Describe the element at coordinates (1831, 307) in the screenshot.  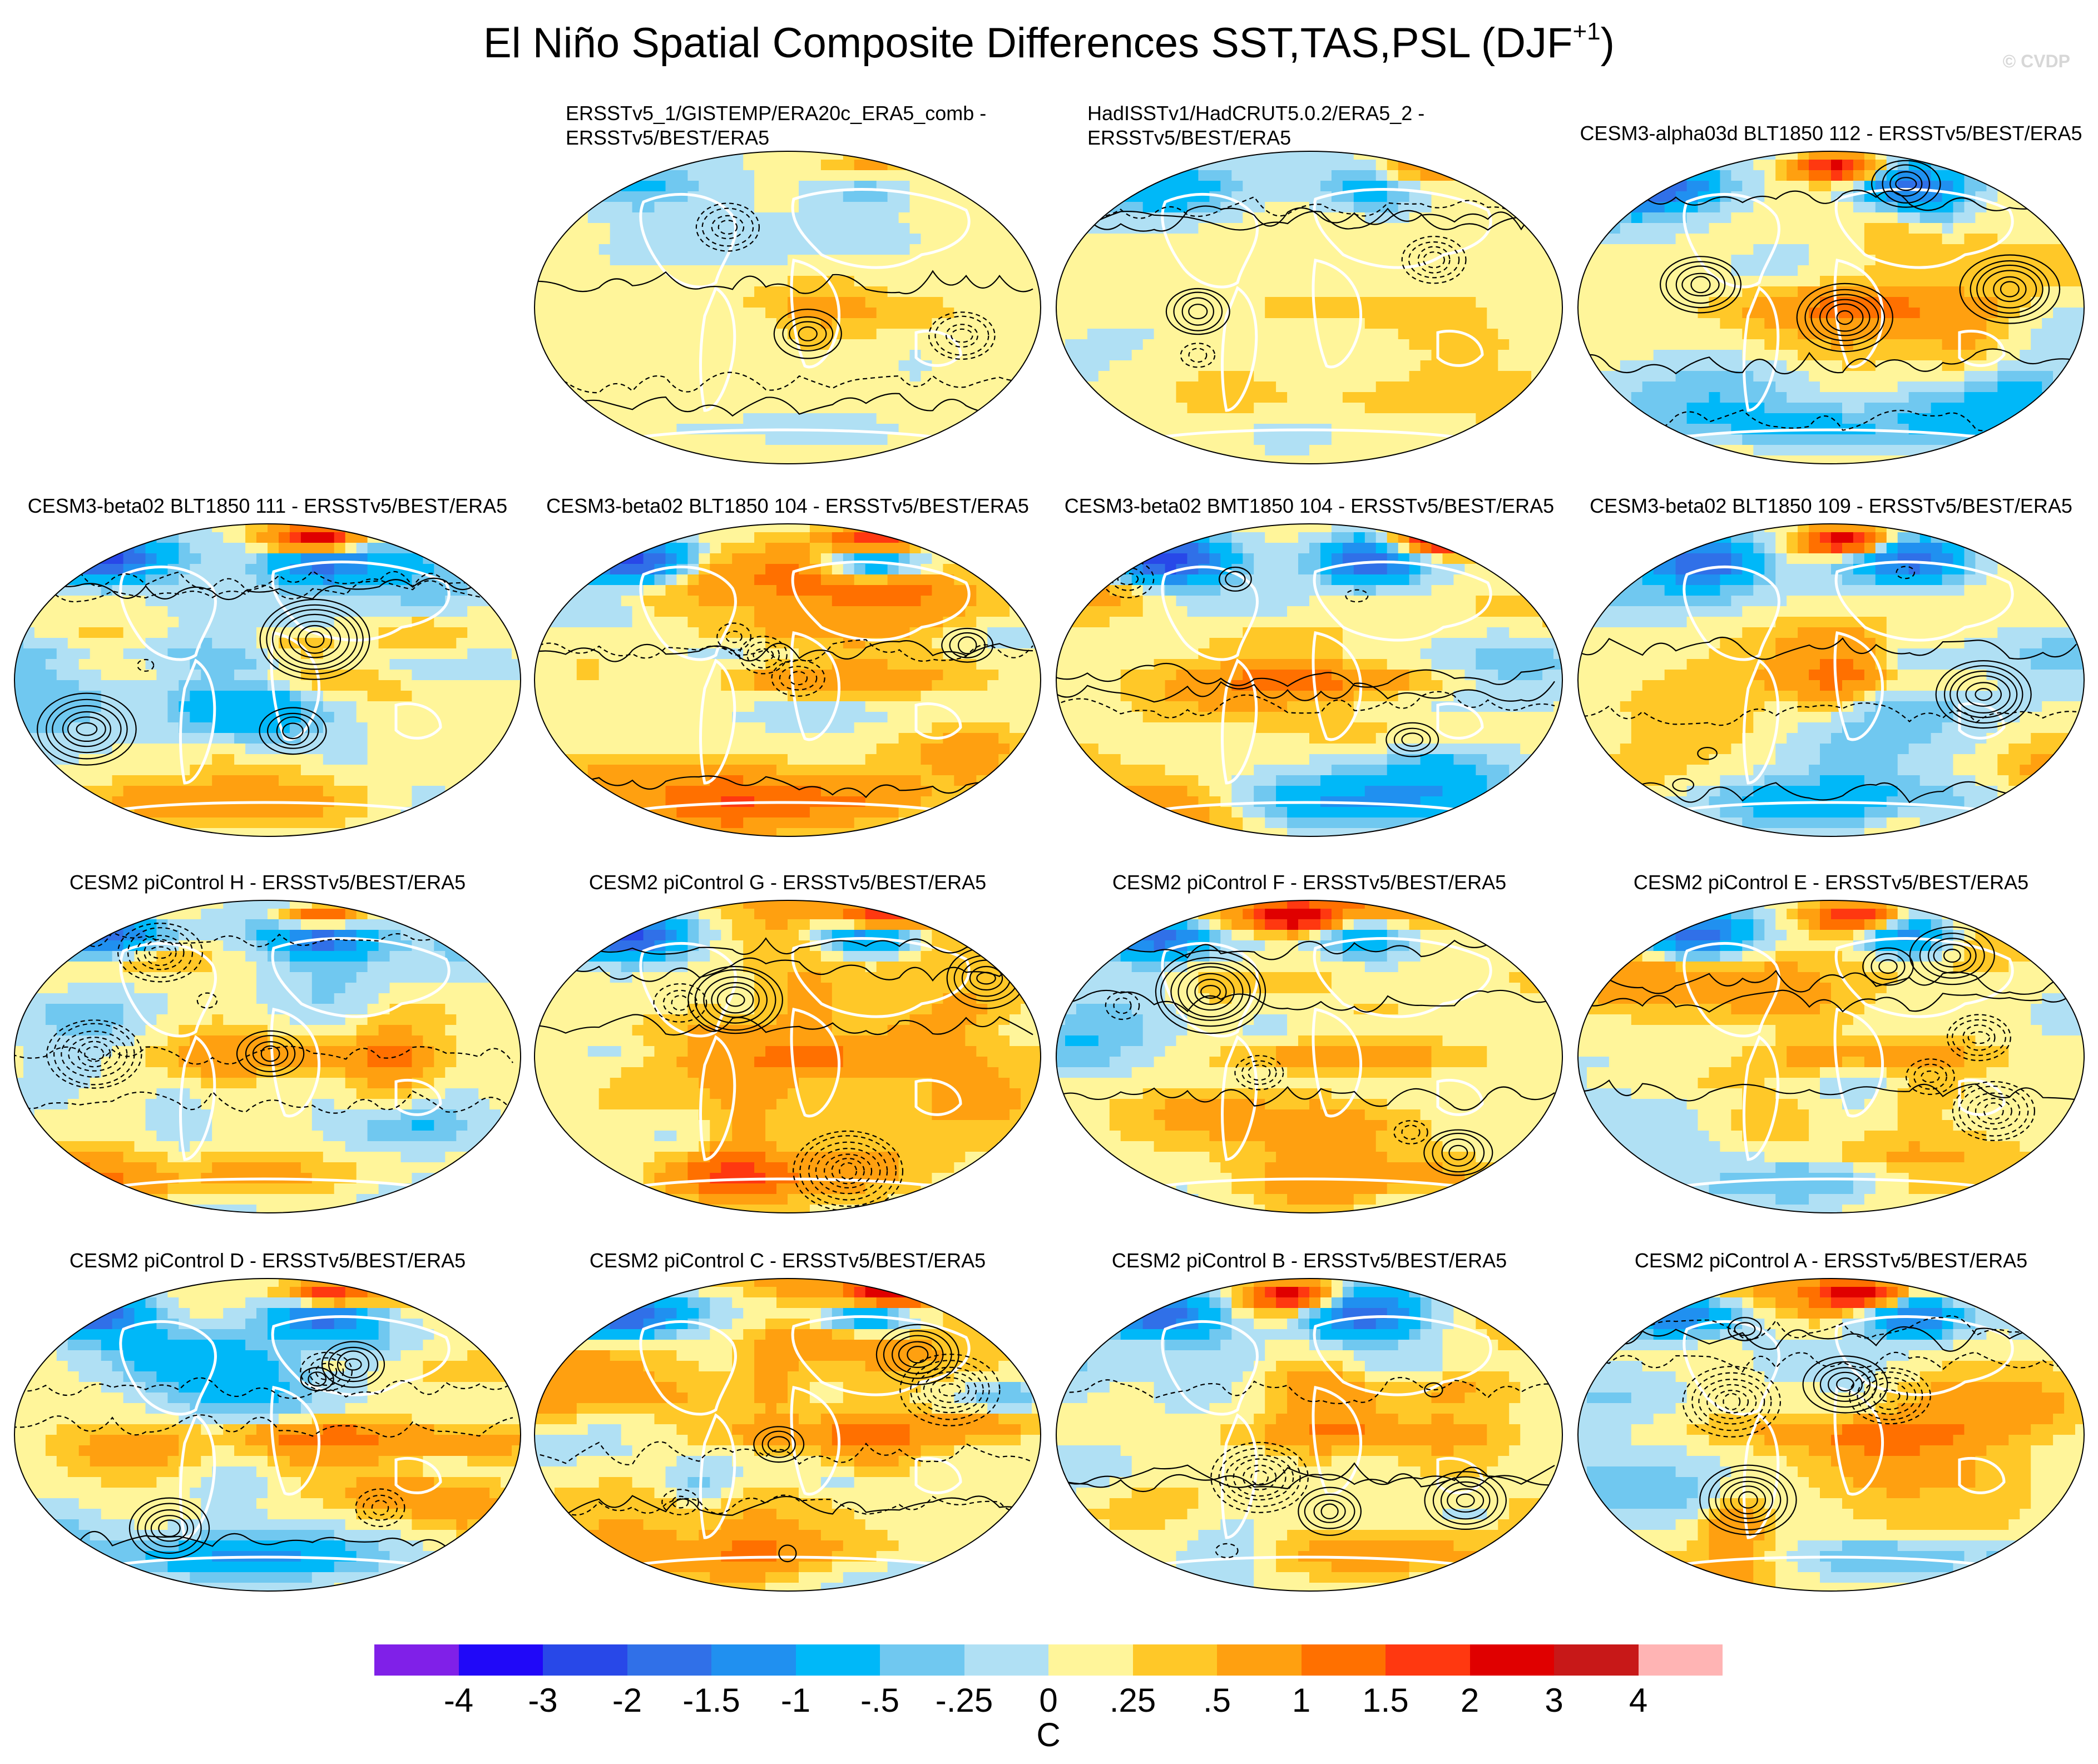
I see `map-border` at that location.